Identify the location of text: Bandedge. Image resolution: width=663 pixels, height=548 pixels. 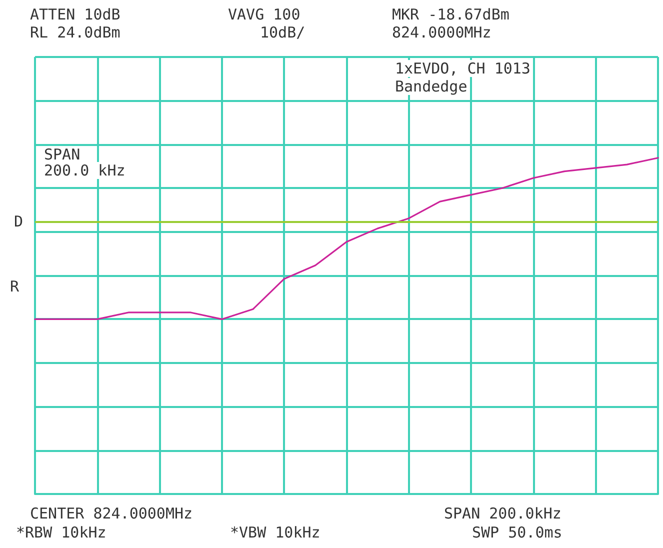
(431, 87).